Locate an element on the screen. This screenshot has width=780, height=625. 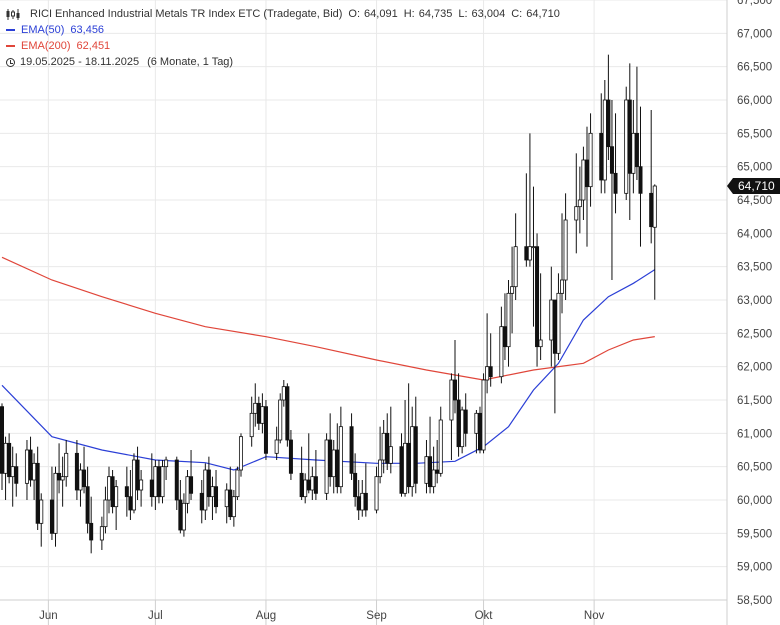
y-tick-label: 64,000 is located at coordinates (754, 234).